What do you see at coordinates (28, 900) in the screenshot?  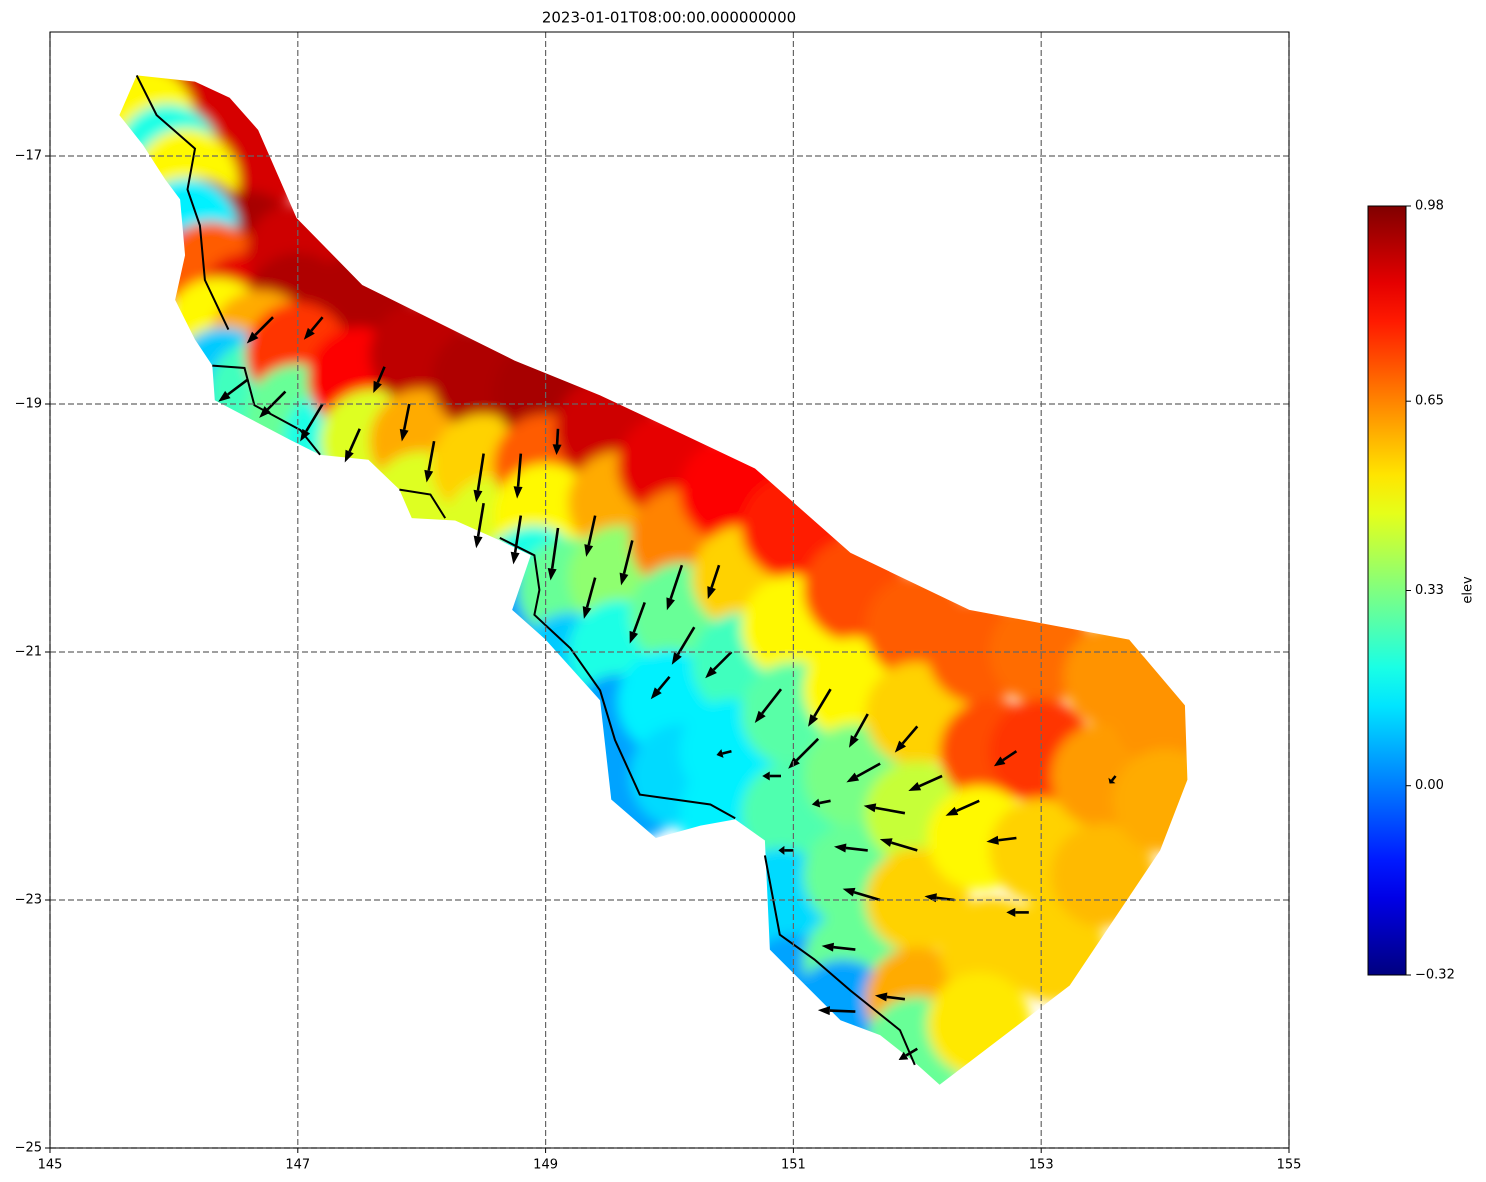 I see `y-tick-label: −23` at bounding box center [28, 900].